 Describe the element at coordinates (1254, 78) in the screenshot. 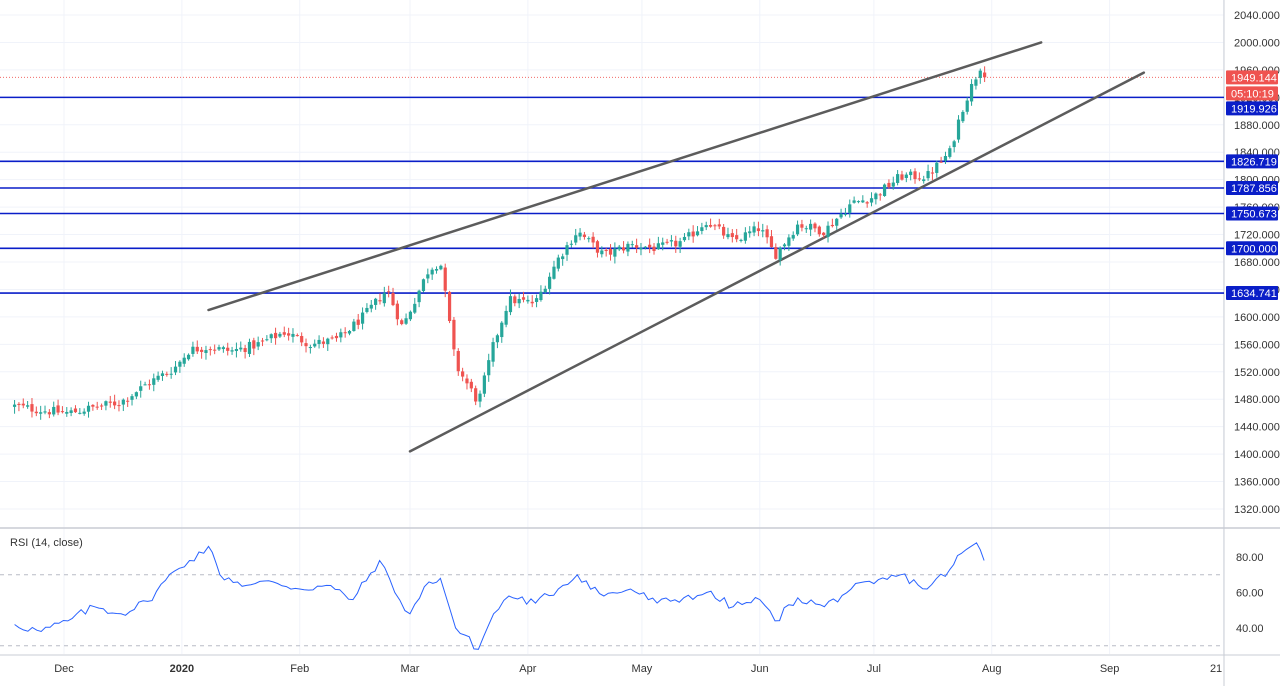

I see `svg-text: 1949.144` at that location.